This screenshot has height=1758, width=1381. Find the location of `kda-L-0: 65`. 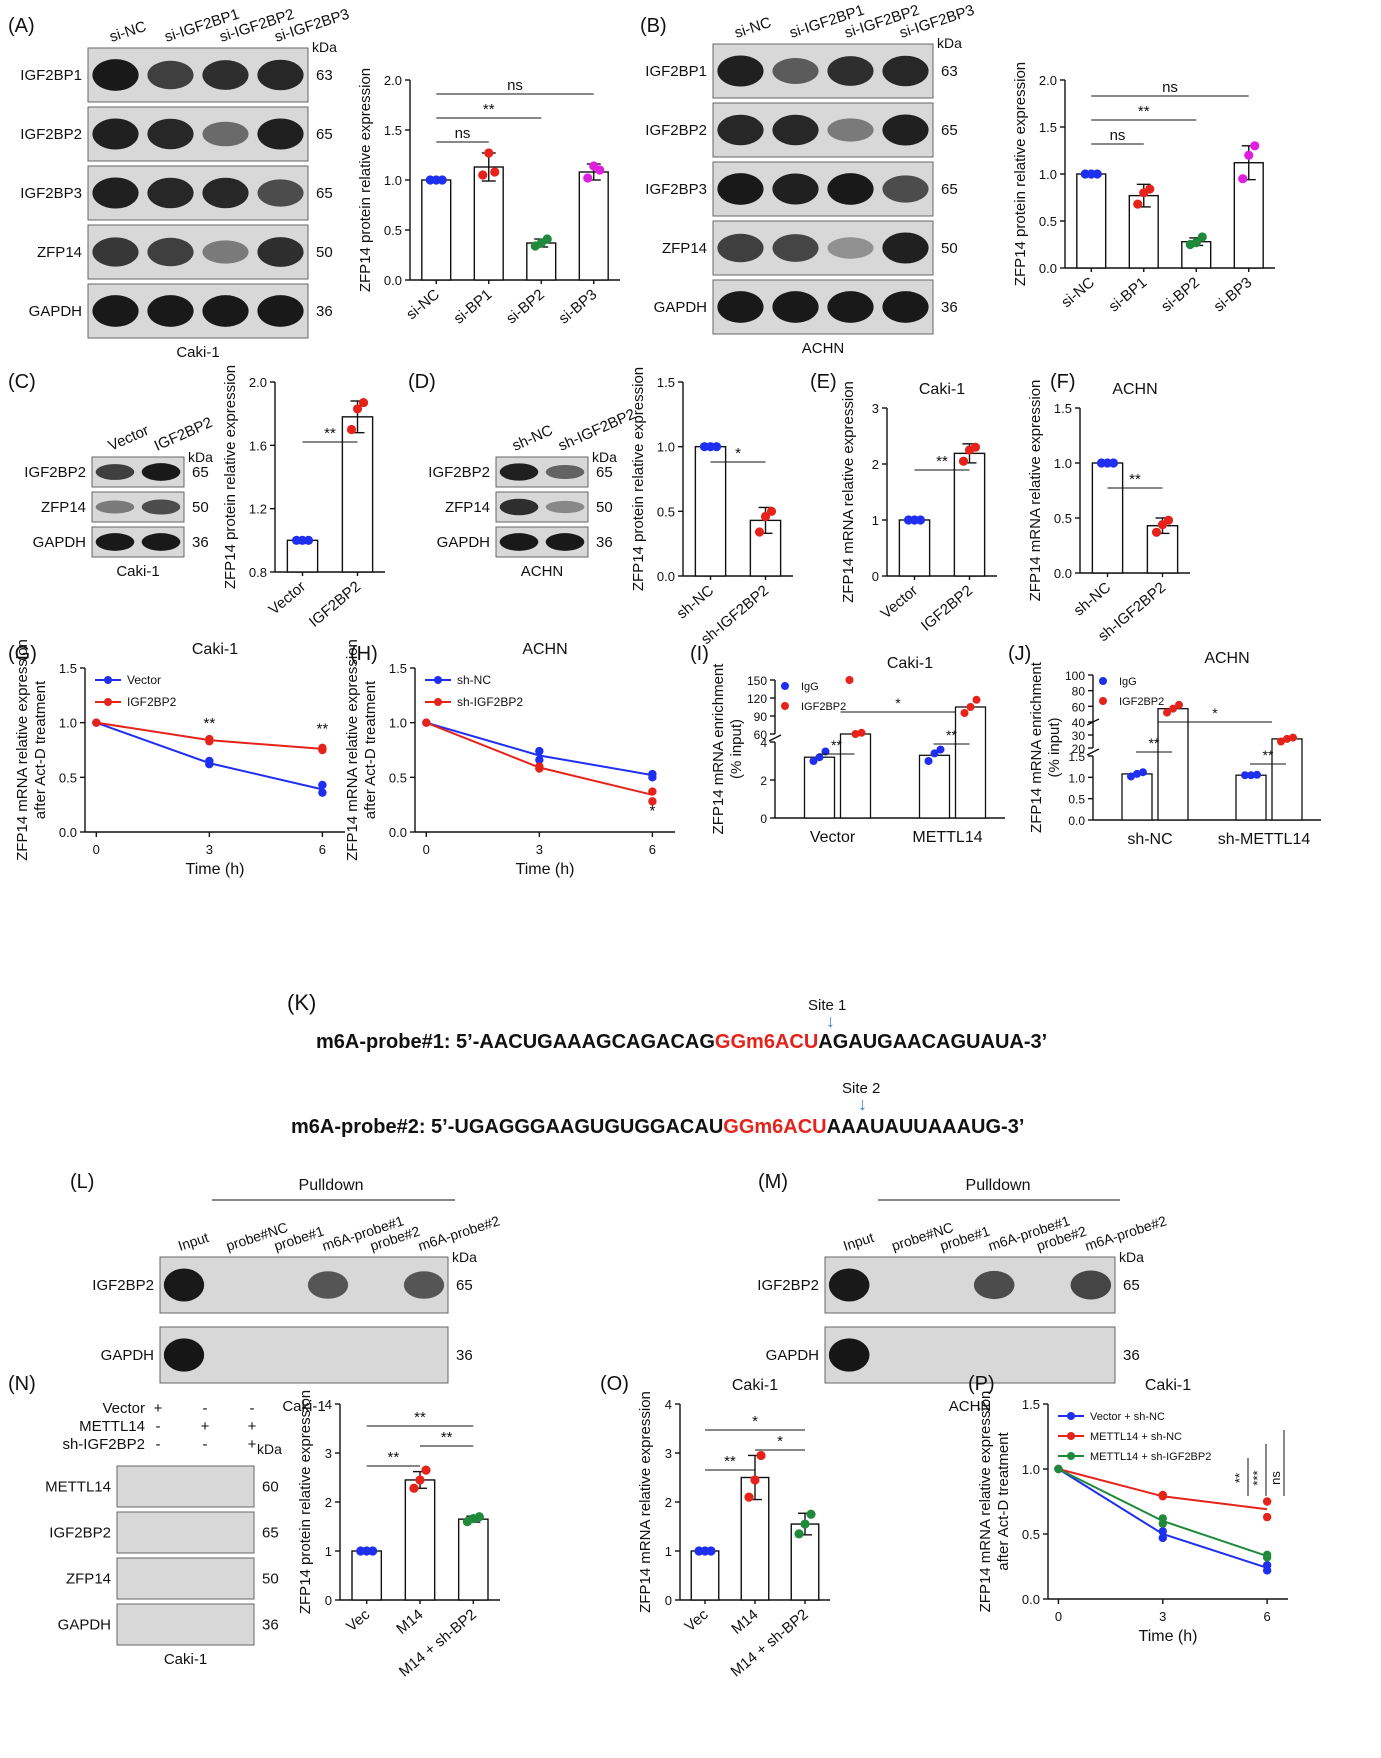

kda-L-0: 65 is located at coordinates (464, 1285).